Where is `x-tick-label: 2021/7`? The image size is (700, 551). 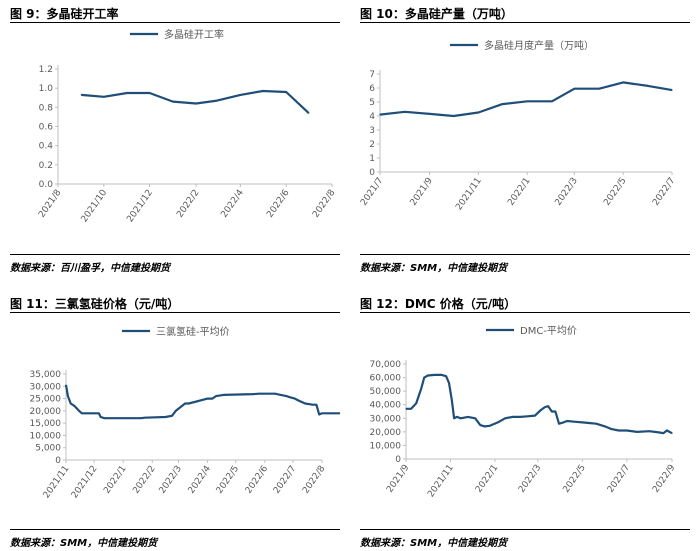
x-tick-label: 2021/7 is located at coordinates (372, 192).